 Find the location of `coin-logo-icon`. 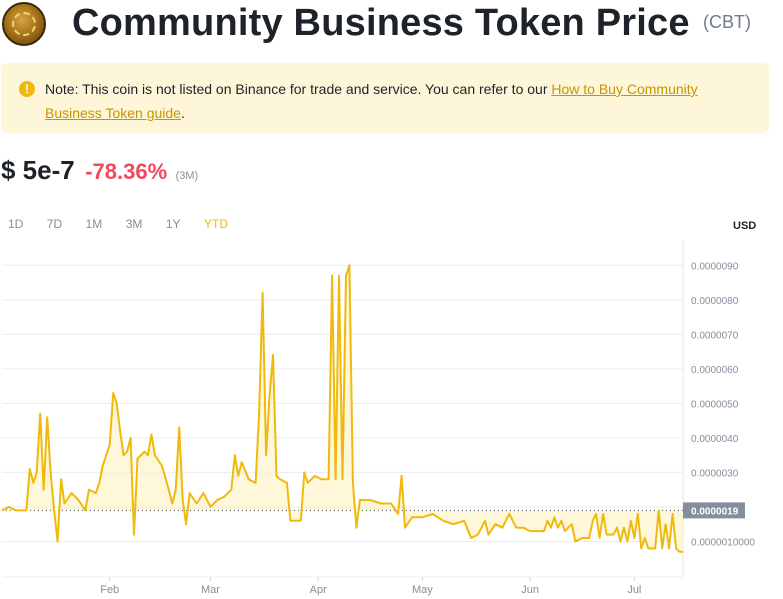

coin-logo-icon is located at coordinates (24, 24).